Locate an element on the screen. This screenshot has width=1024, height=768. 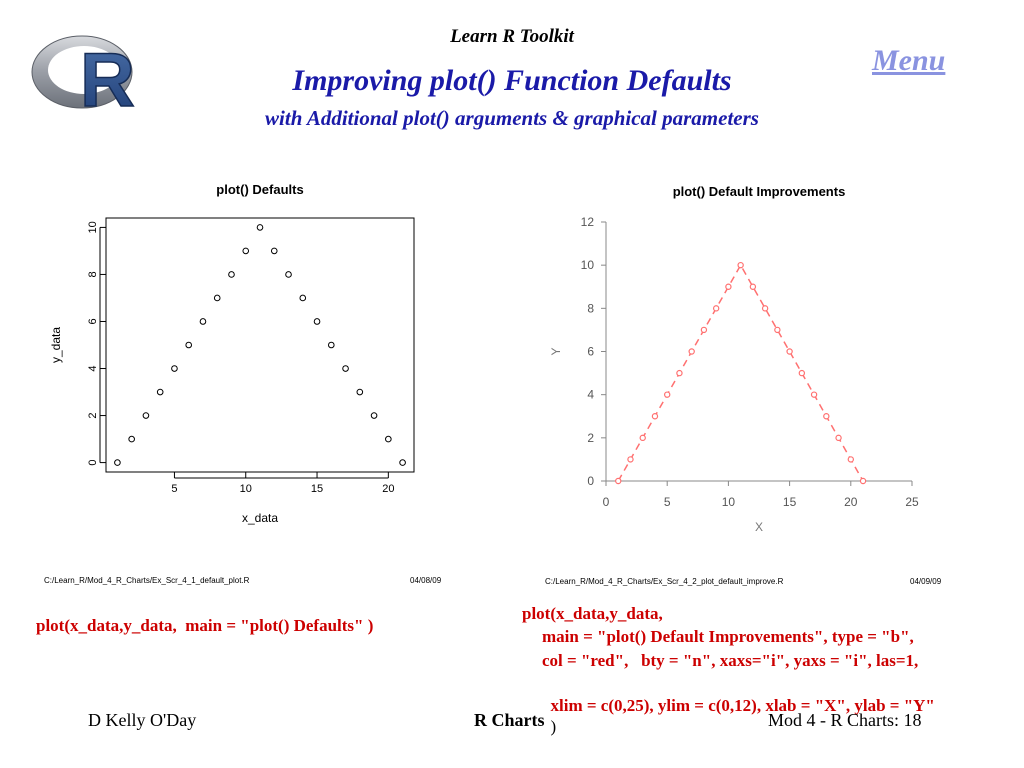
toolkit-title: Learn R Toolkit is located at coordinates (512, 36).